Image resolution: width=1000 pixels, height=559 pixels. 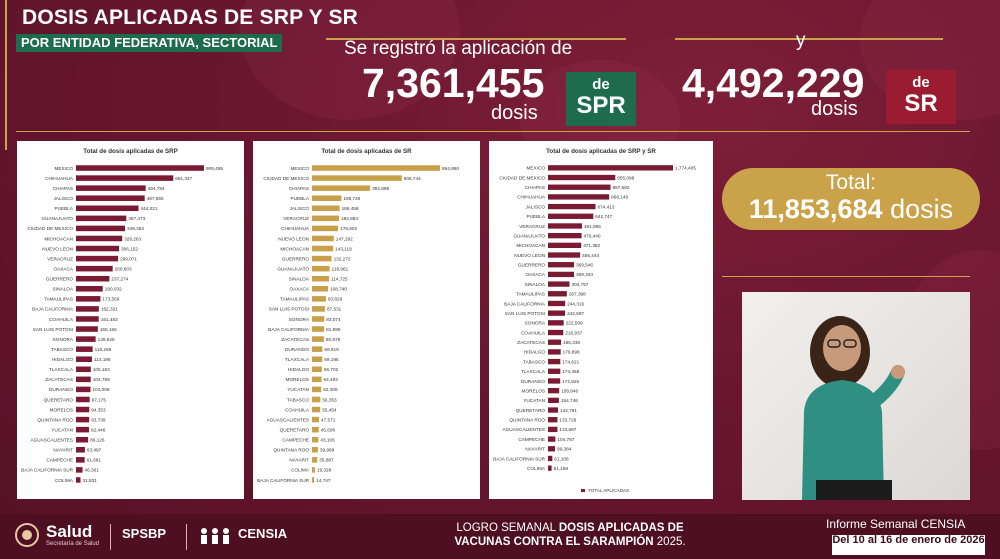 I want to click on data-label: 606,744, so click(x=412, y=178).